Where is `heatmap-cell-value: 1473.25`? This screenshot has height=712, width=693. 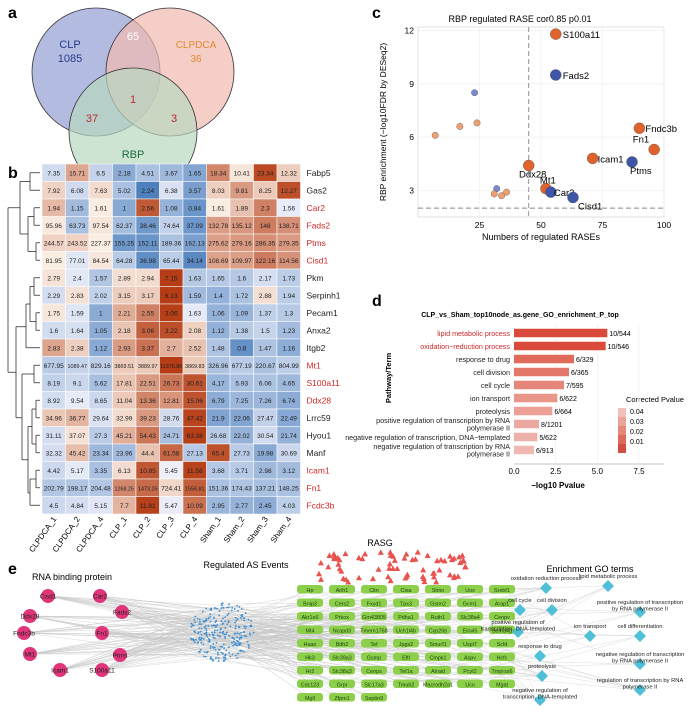 heatmap-cell-value: 1473.25 is located at coordinates (148, 489).